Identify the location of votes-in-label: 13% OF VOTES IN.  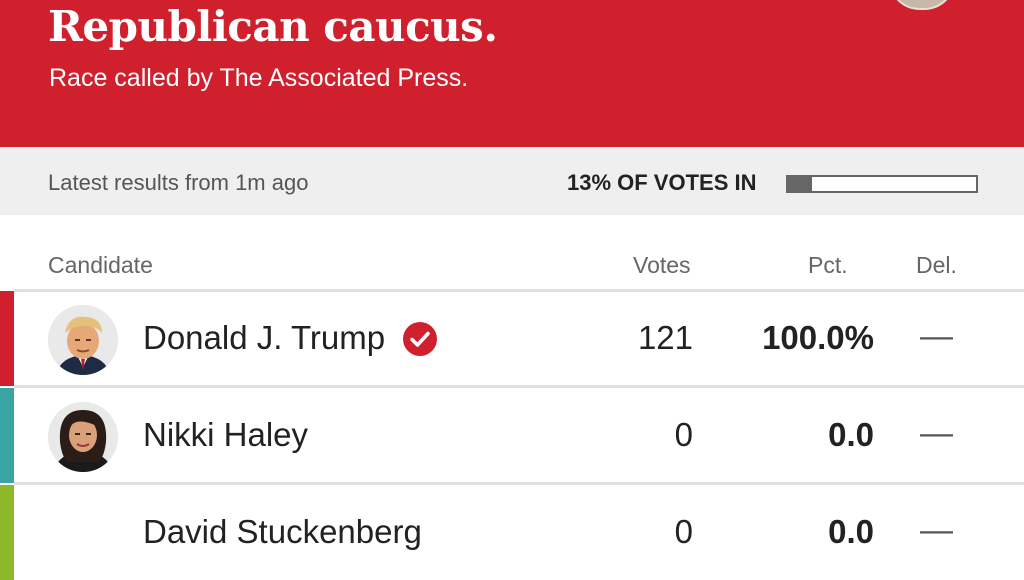
(662, 182).